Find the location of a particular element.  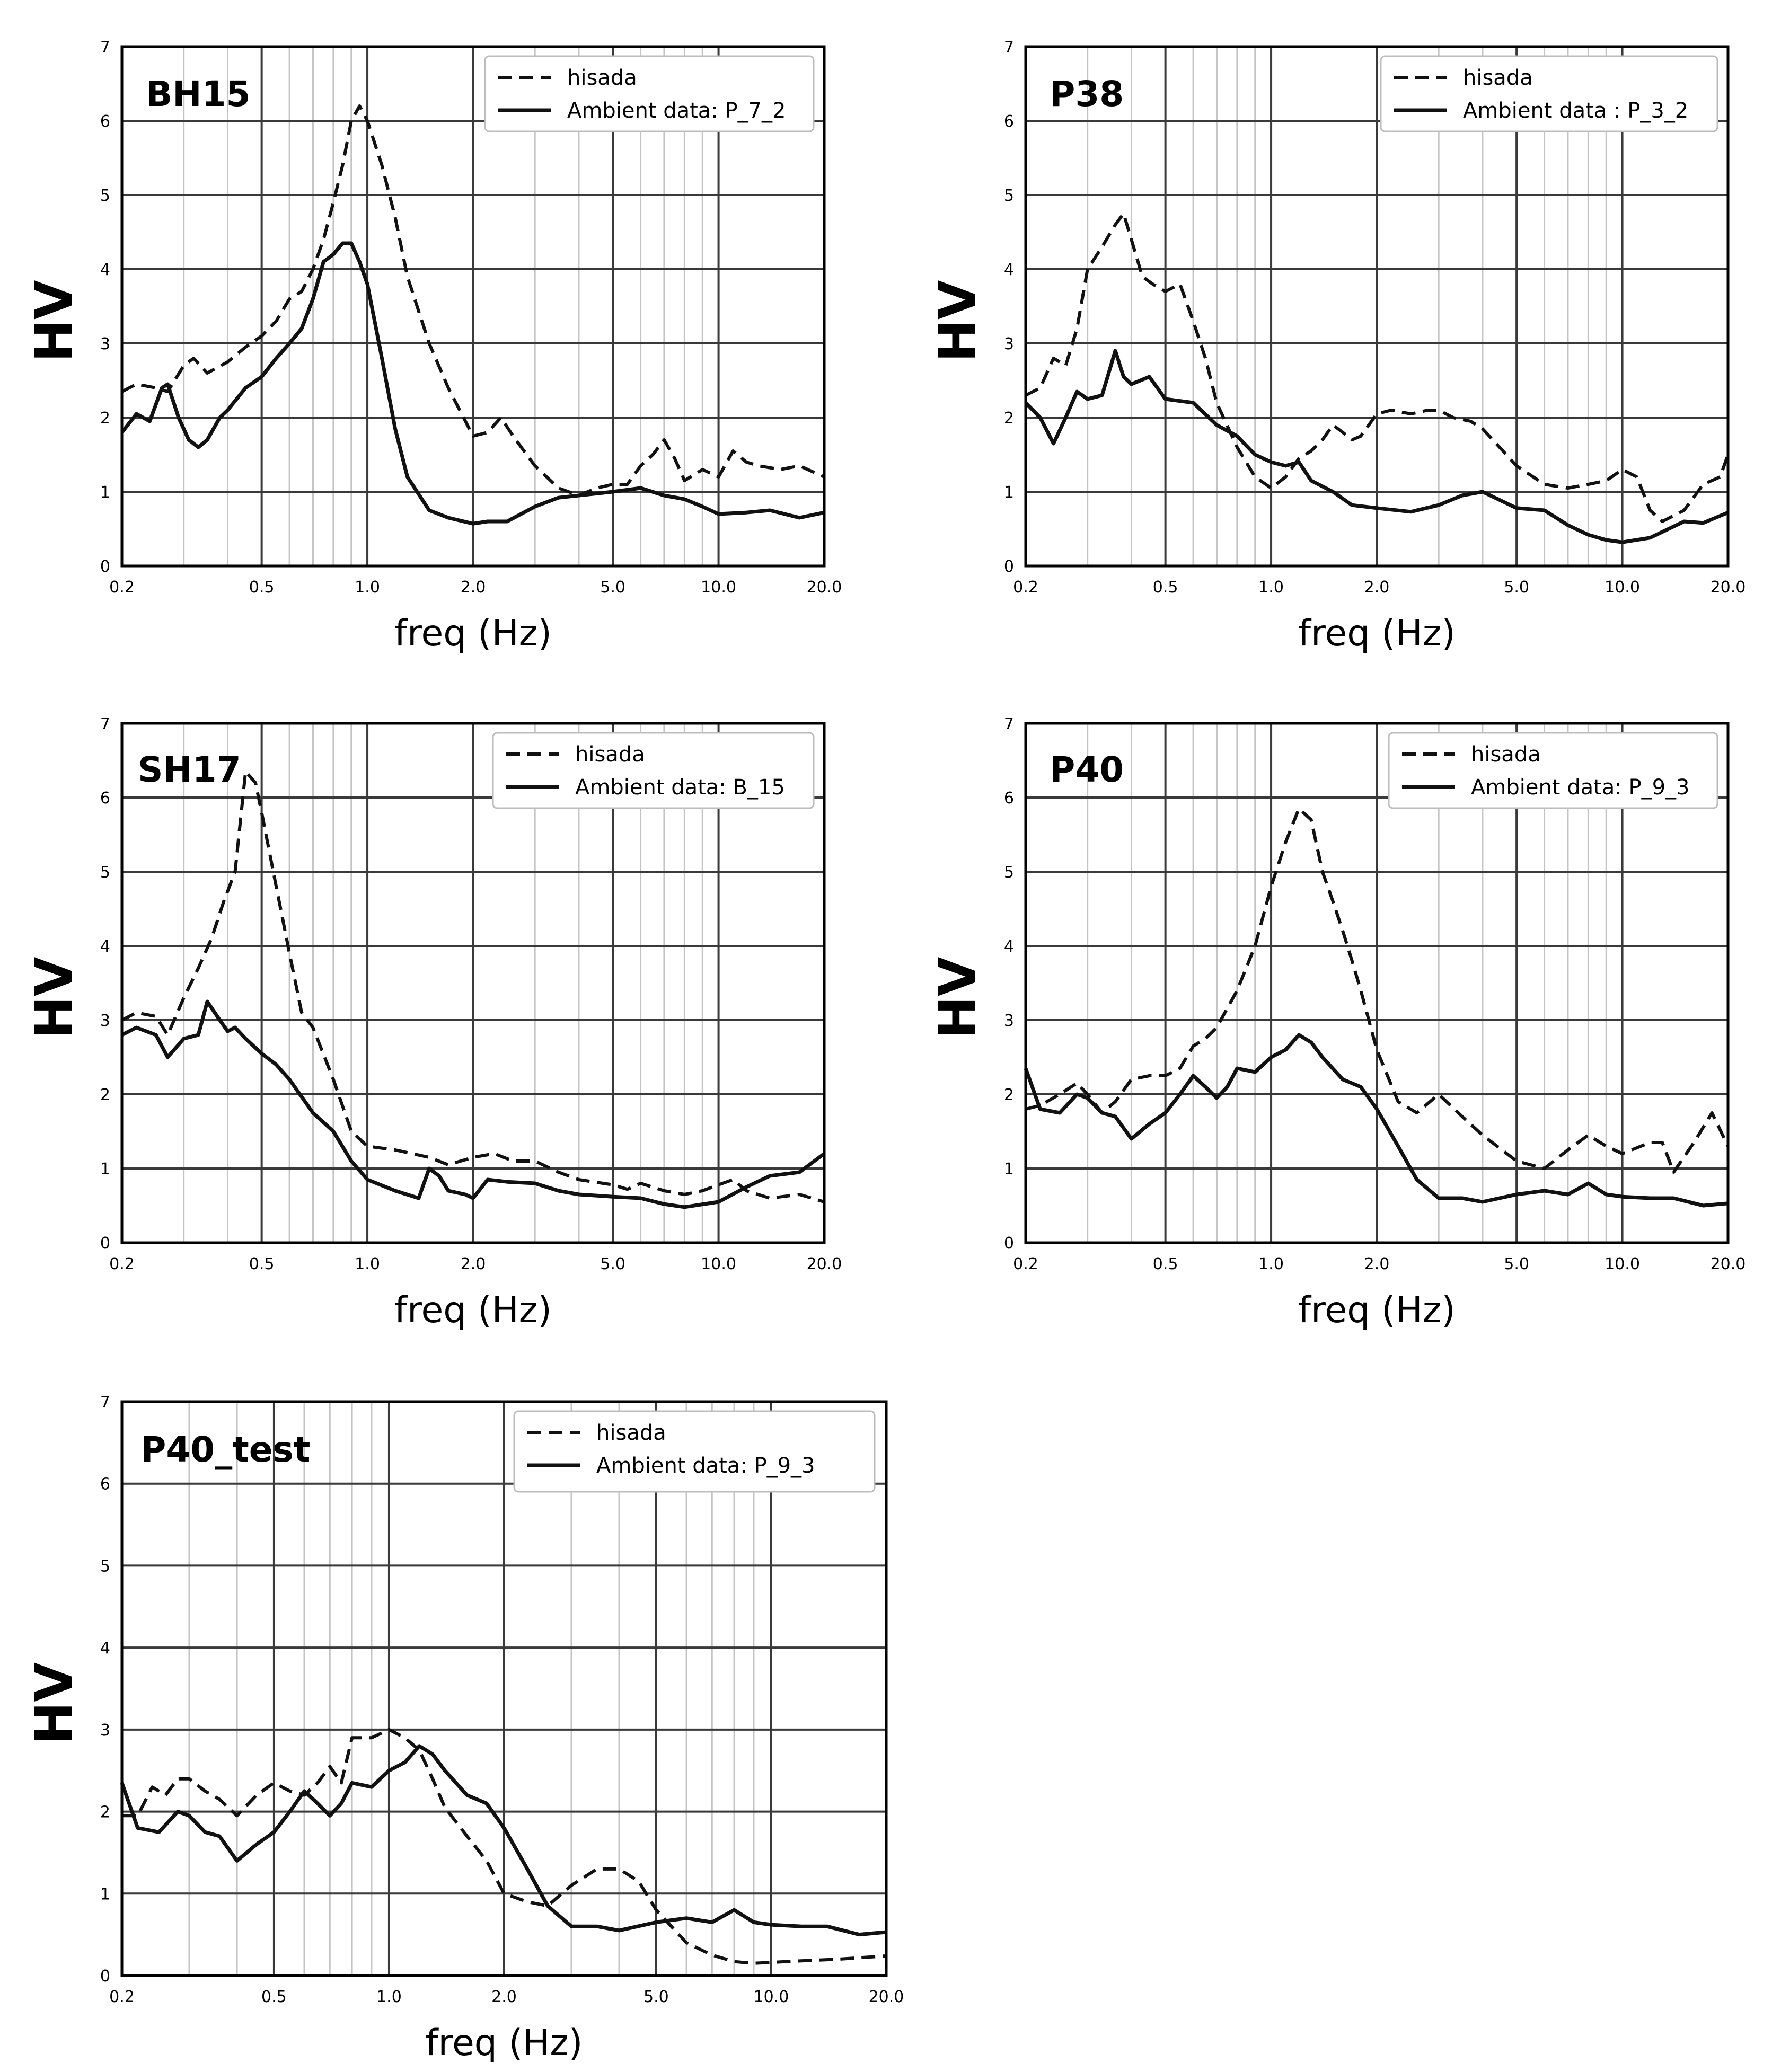

chart-title: P38 is located at coordinates (1087, 94).